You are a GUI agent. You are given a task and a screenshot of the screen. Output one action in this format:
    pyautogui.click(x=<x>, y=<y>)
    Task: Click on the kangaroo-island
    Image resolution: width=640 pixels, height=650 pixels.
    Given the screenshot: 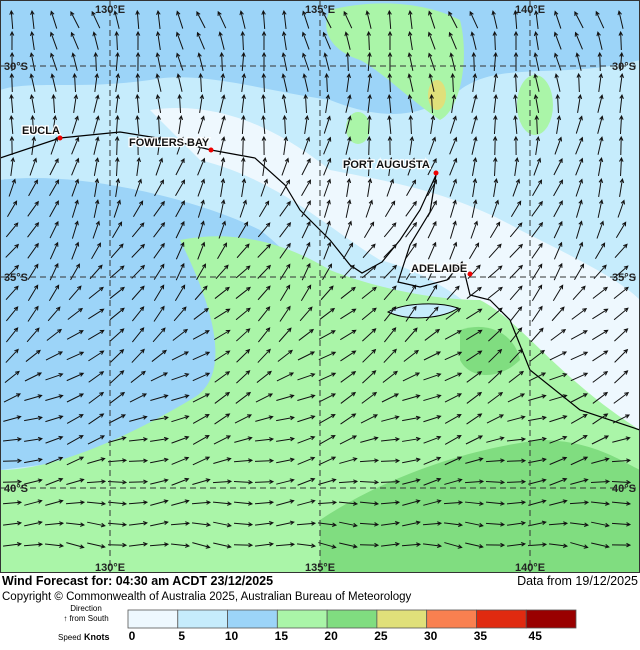 What is the action you would take?
    pyautogui.click(x=423, y=311)
    